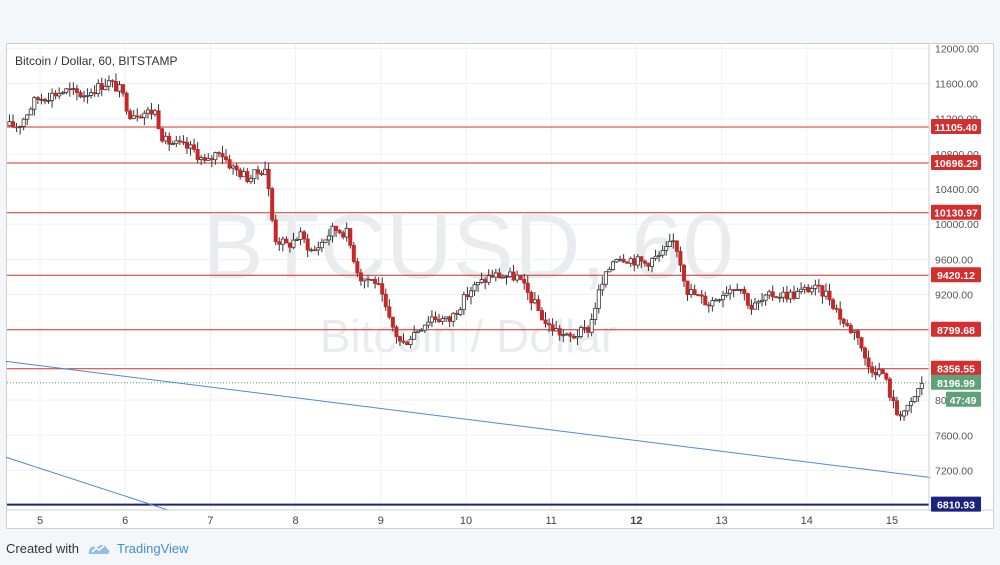 The width and height of the screenshot is (1000, 565). I want to click on price-level-label: 9420.12, so click(956, 276).